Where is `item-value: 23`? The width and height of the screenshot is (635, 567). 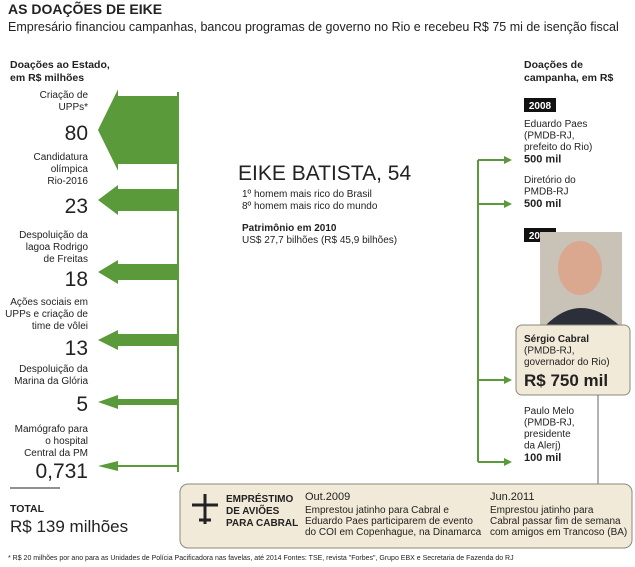
item-value: 23 is located at coordinates (76, 206).